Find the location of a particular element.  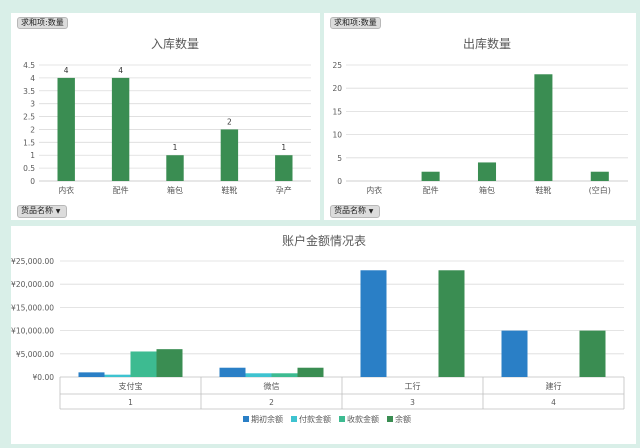

account-legend-label: 付款金额 is located at coordinates (315, 419).